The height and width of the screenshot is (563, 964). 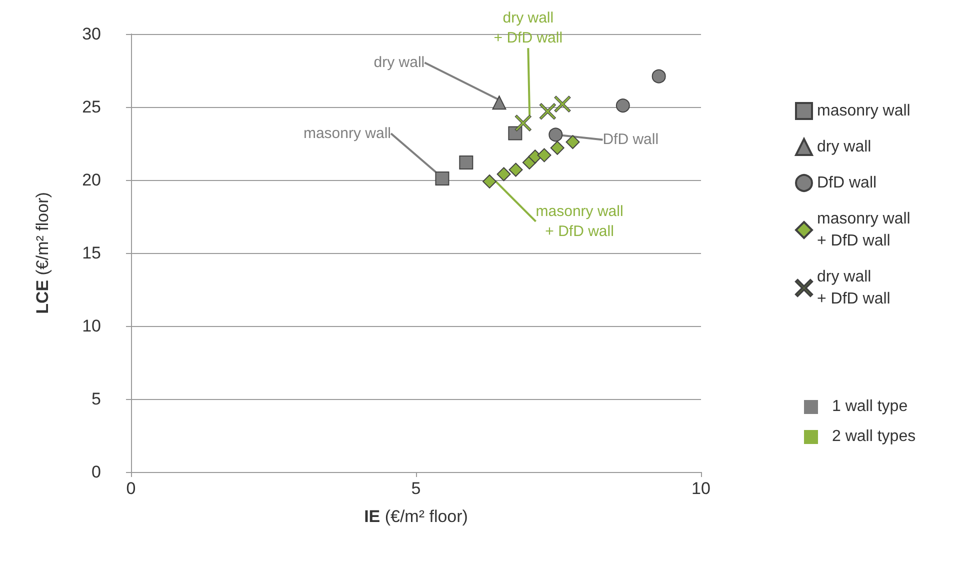 I want to click on x-tick-label: 10, so click(x=701, y=488).